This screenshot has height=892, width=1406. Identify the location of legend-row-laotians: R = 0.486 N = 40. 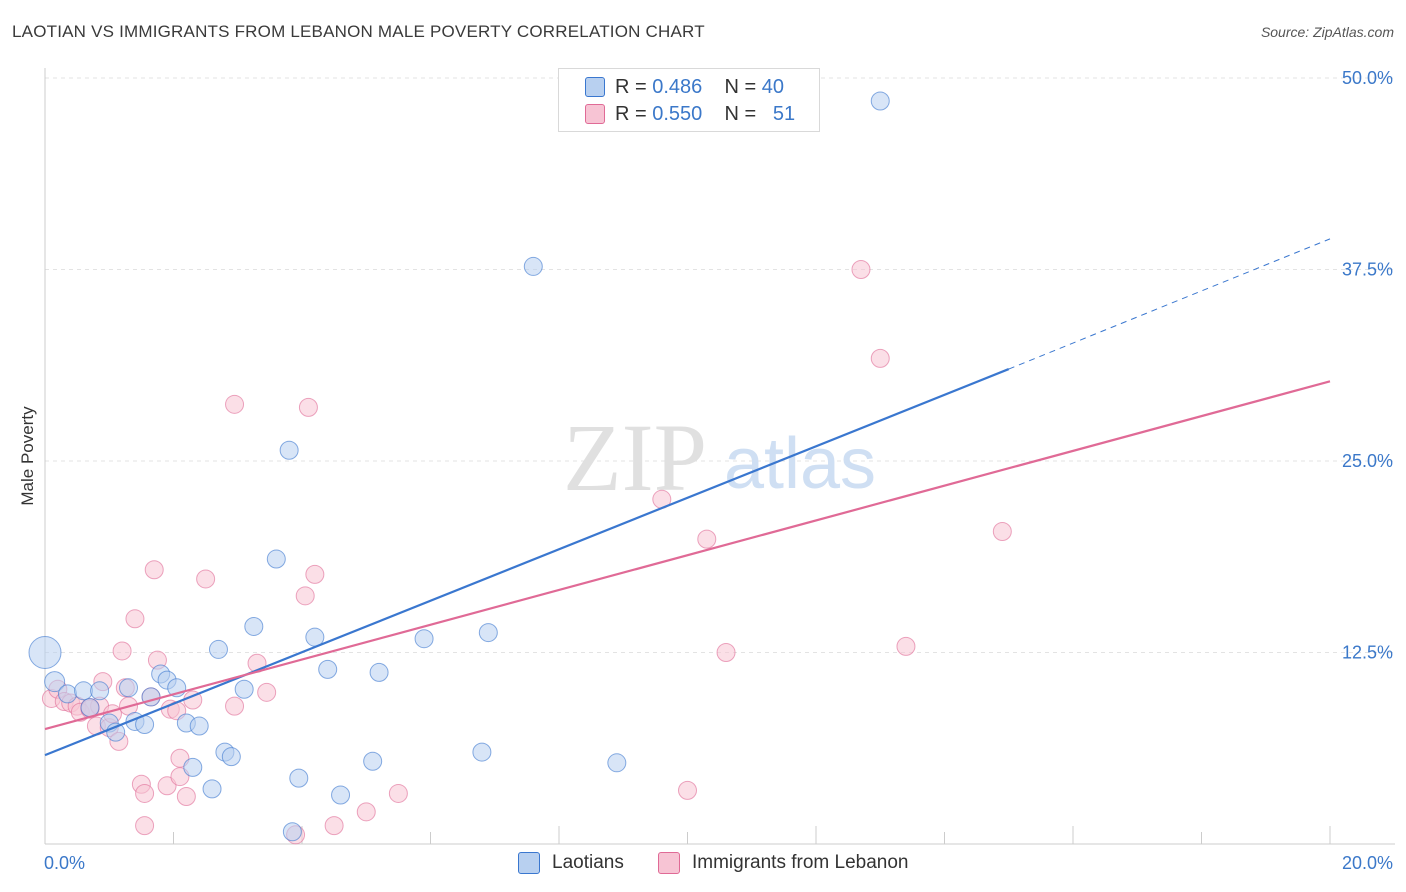
(684, 87).